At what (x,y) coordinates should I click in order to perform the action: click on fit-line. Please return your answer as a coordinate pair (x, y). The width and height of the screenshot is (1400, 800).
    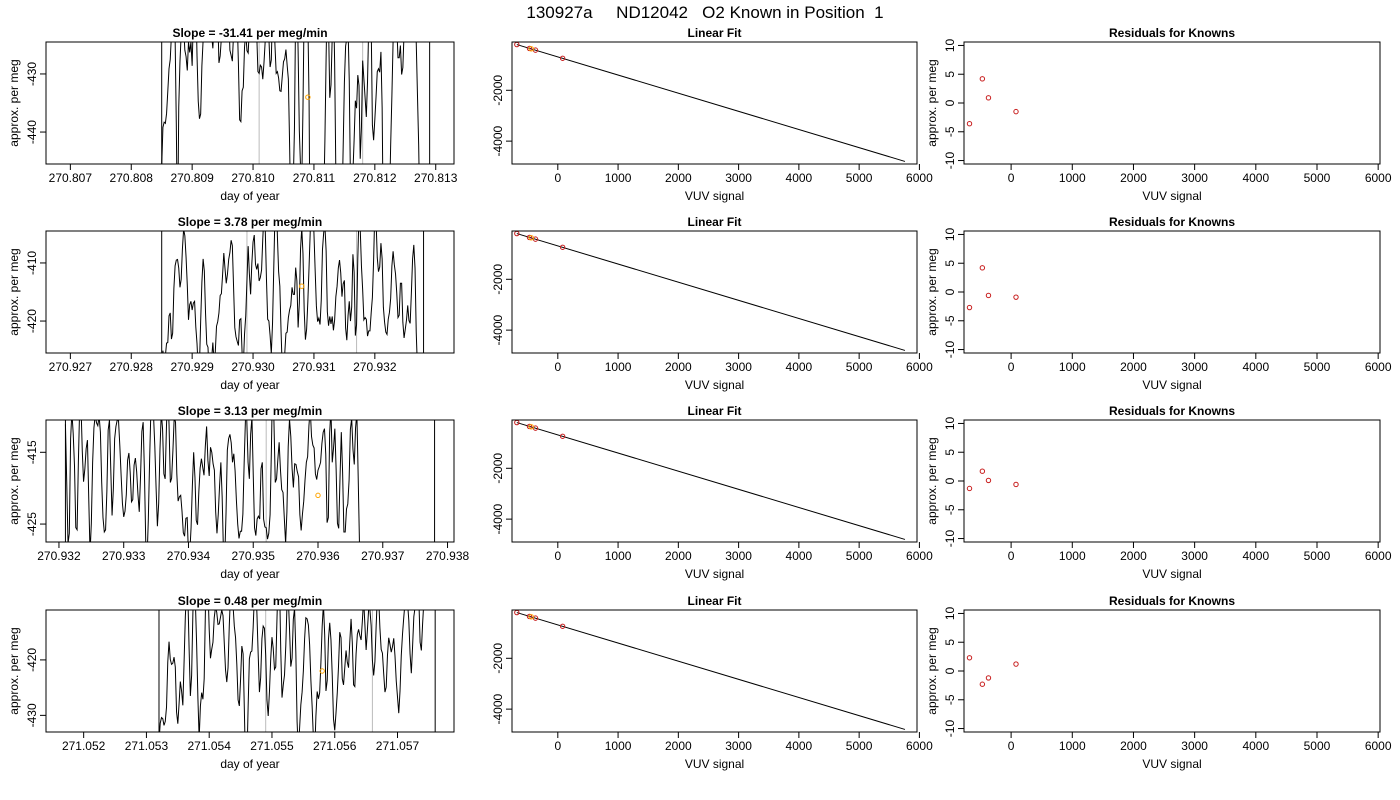
    Looking at the image, I should click on (711, 481).